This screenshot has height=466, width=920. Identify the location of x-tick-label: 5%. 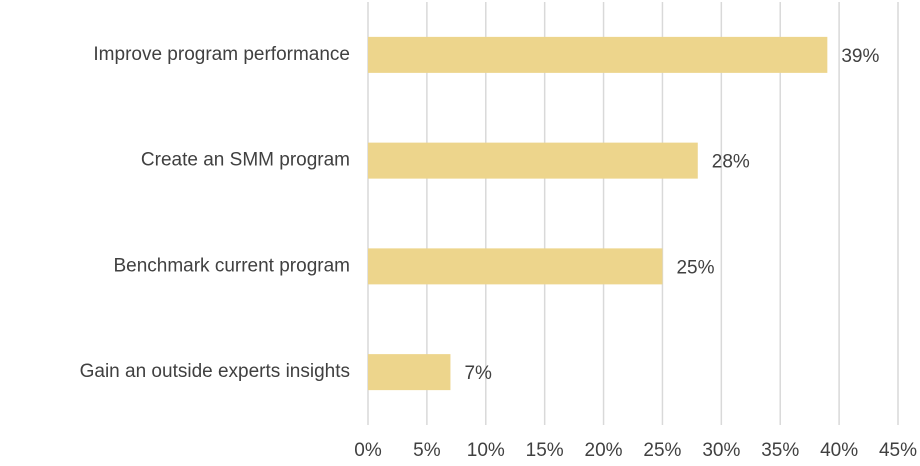
(427, 450).